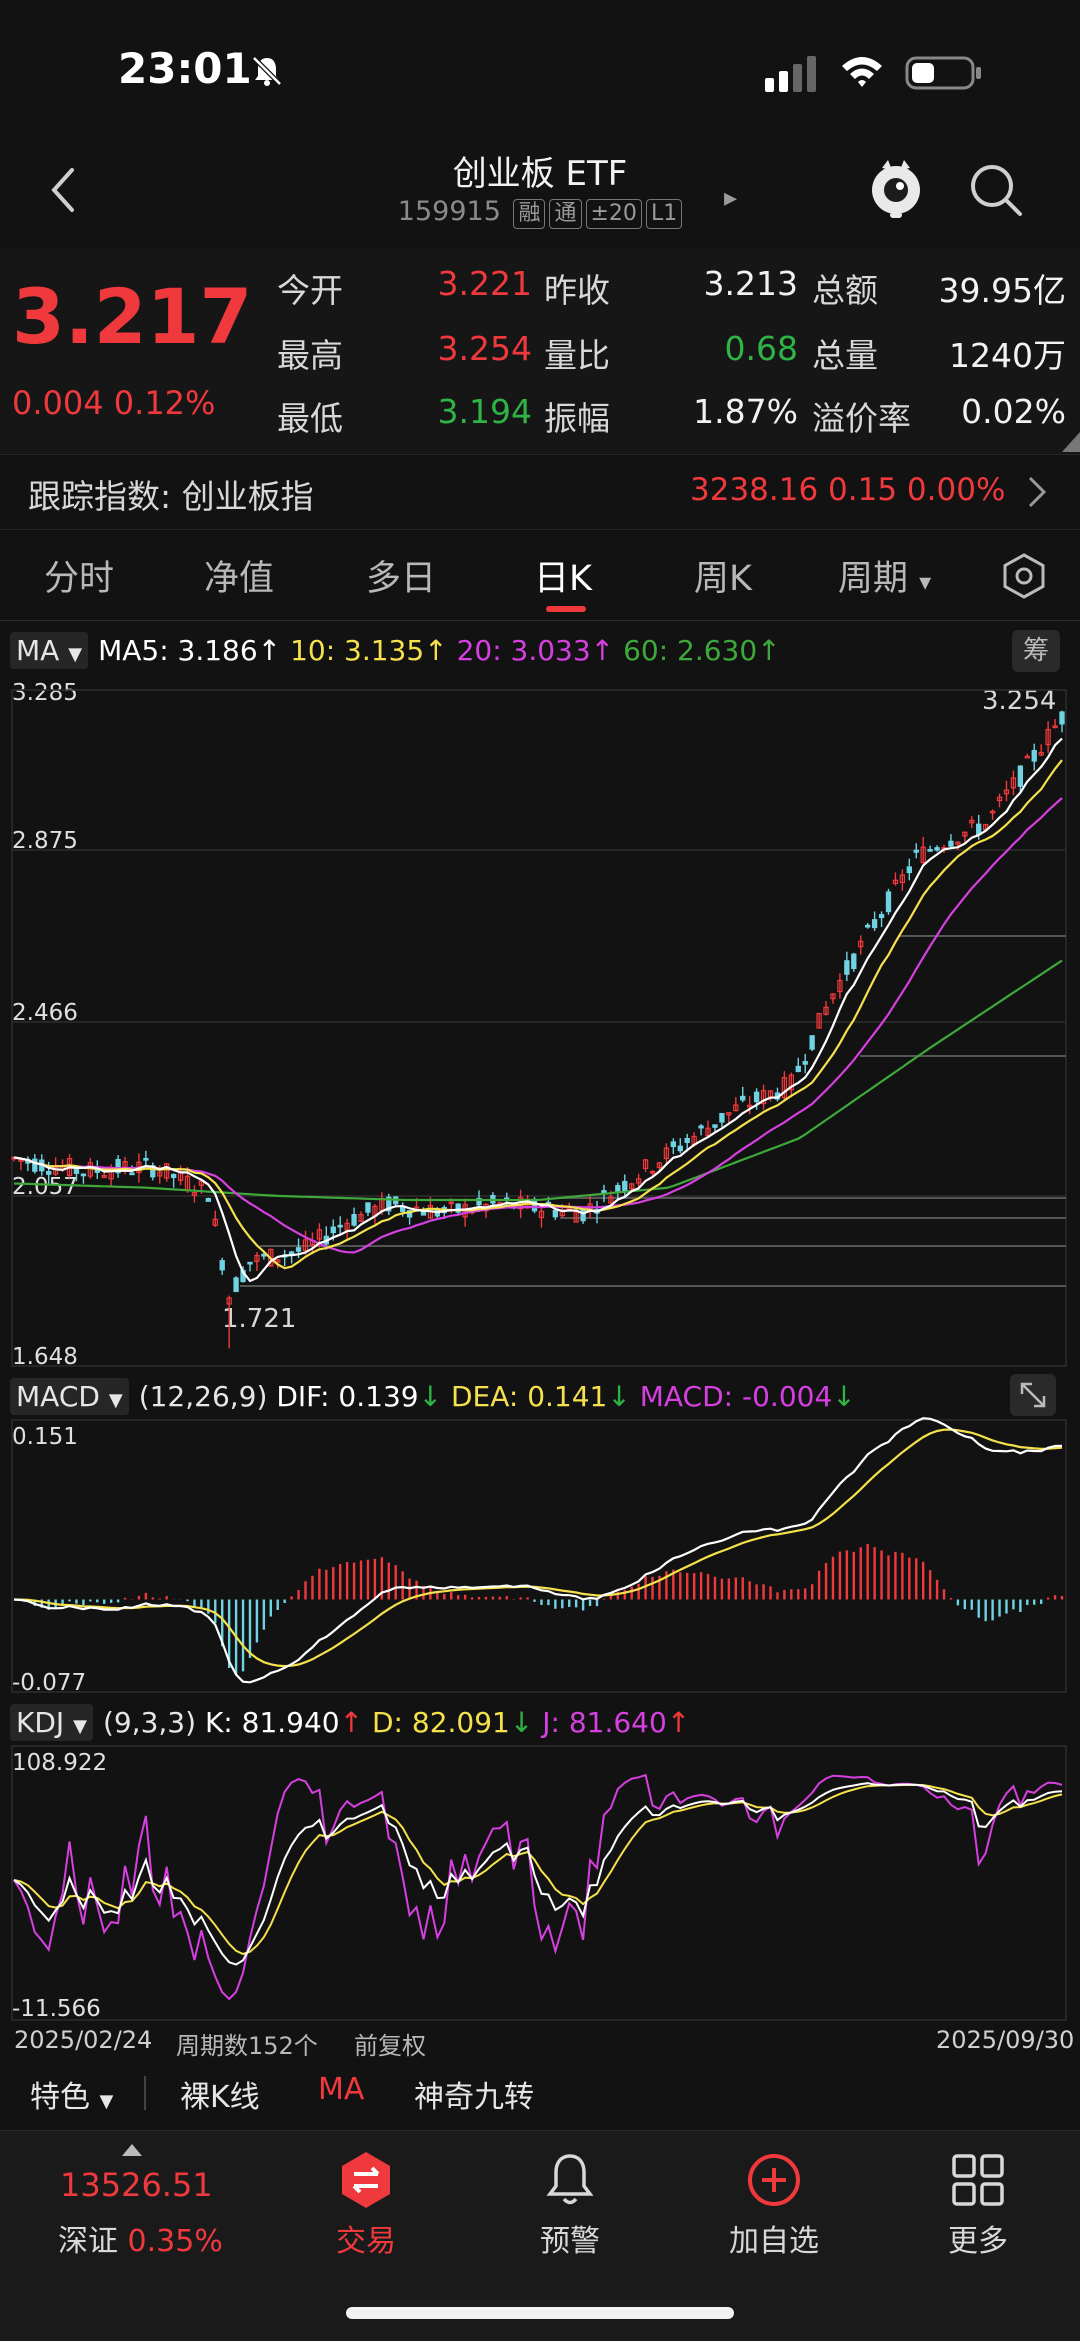 The width and height of the screenshot is (1080, 2341). What do you see at coordinates (185, 68) in the screenshot?
I see `status-time: 23:01` at bounding box center [185, 68].